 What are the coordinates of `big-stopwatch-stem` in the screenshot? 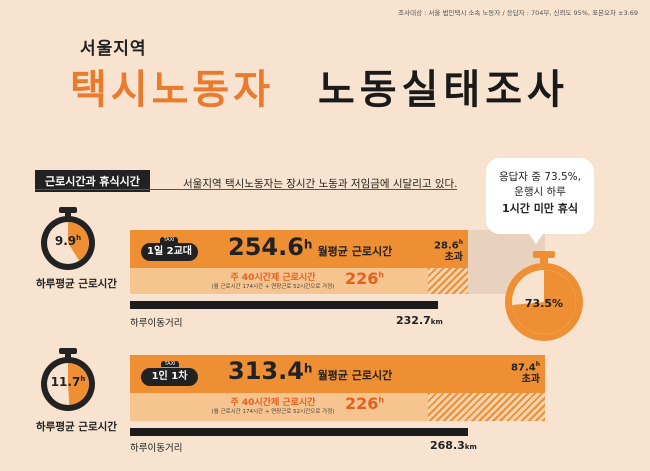 It's located at (544, 260).